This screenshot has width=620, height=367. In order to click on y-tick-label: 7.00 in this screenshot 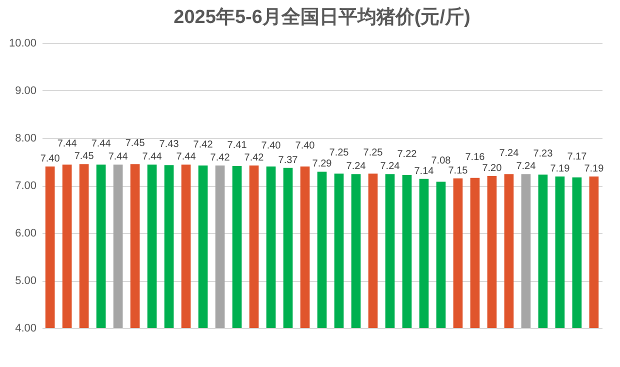, I will do `click(25, 186)`.